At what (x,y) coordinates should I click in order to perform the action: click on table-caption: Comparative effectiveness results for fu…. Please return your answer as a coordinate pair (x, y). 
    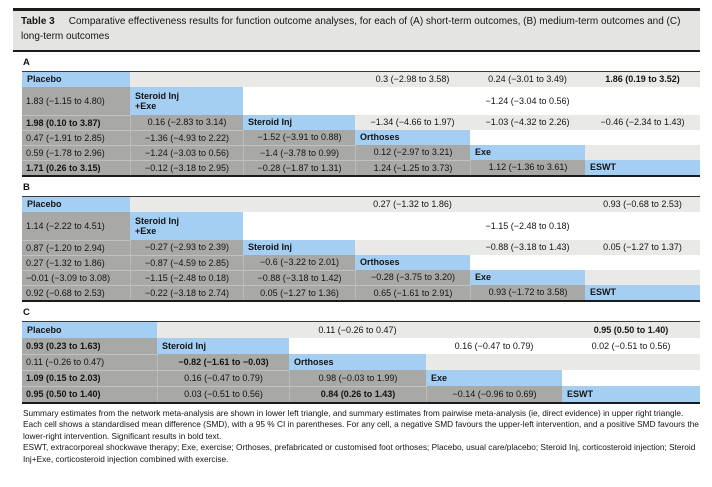
    Looking at the image, I should click on (351, 29).